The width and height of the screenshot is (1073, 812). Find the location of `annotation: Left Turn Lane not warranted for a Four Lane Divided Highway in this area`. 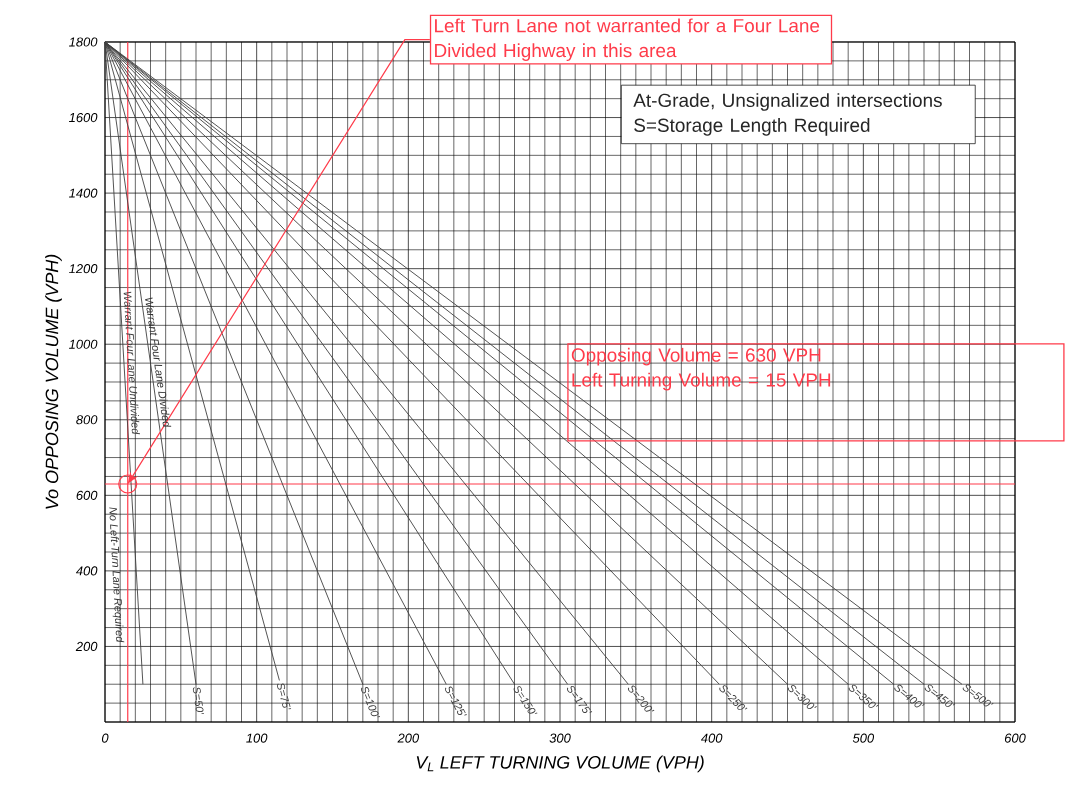

annotation: Left Turn Lane not warranted for a Four Lane Divided Highway in this area is located at coordinates (627, 39).